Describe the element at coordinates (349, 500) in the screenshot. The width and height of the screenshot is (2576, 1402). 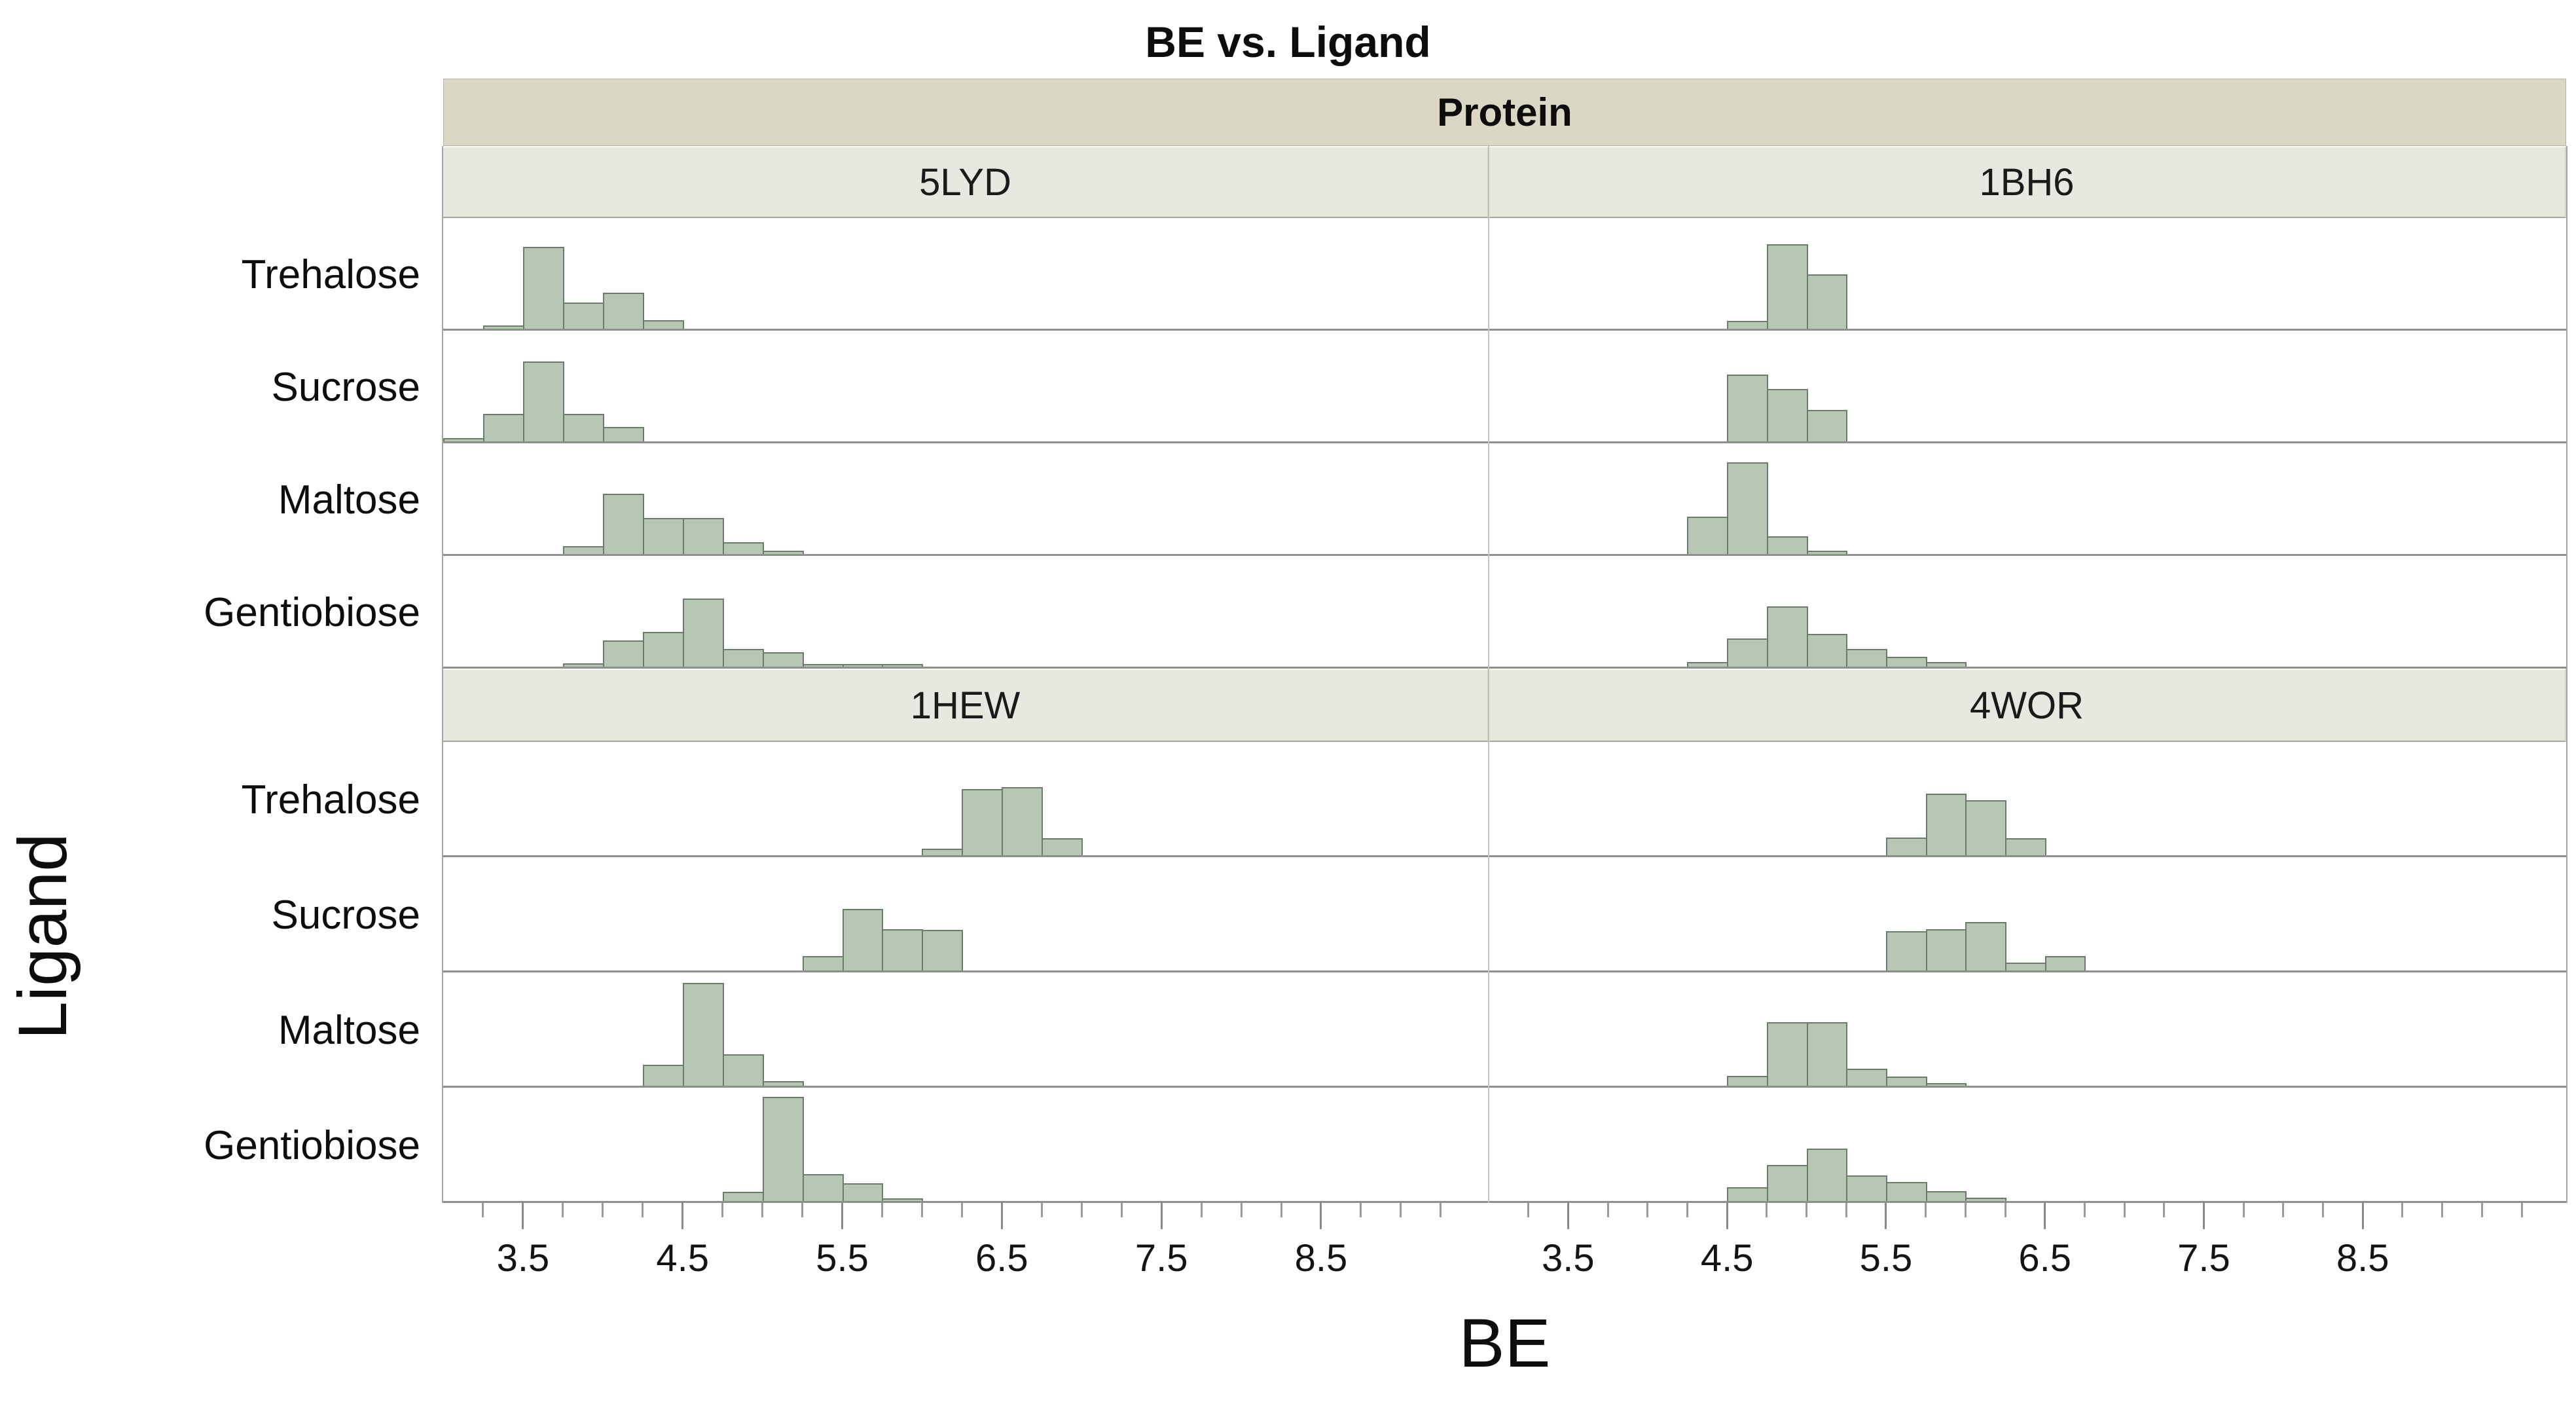
I see `row-label-maltose: Maltose` at that location.